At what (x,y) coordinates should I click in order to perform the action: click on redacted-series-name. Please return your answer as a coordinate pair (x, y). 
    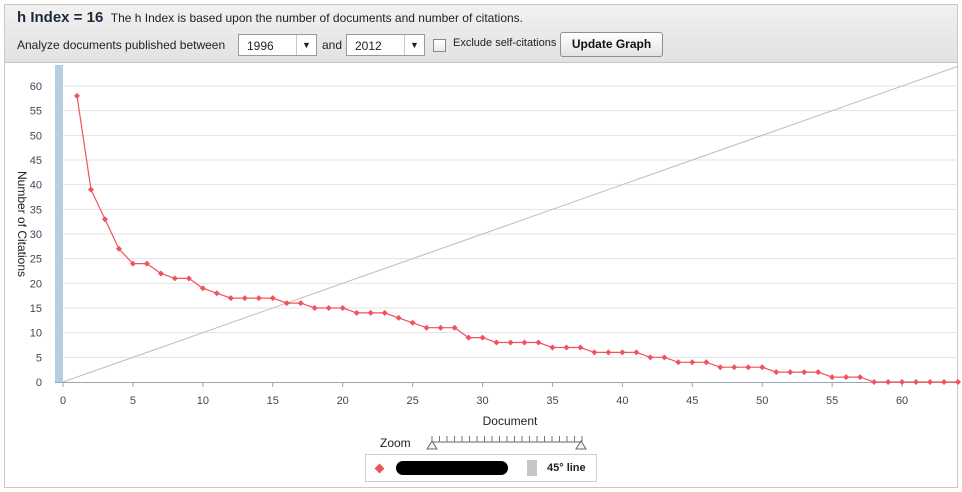
    Looking at the image, I should click on (452, 468).